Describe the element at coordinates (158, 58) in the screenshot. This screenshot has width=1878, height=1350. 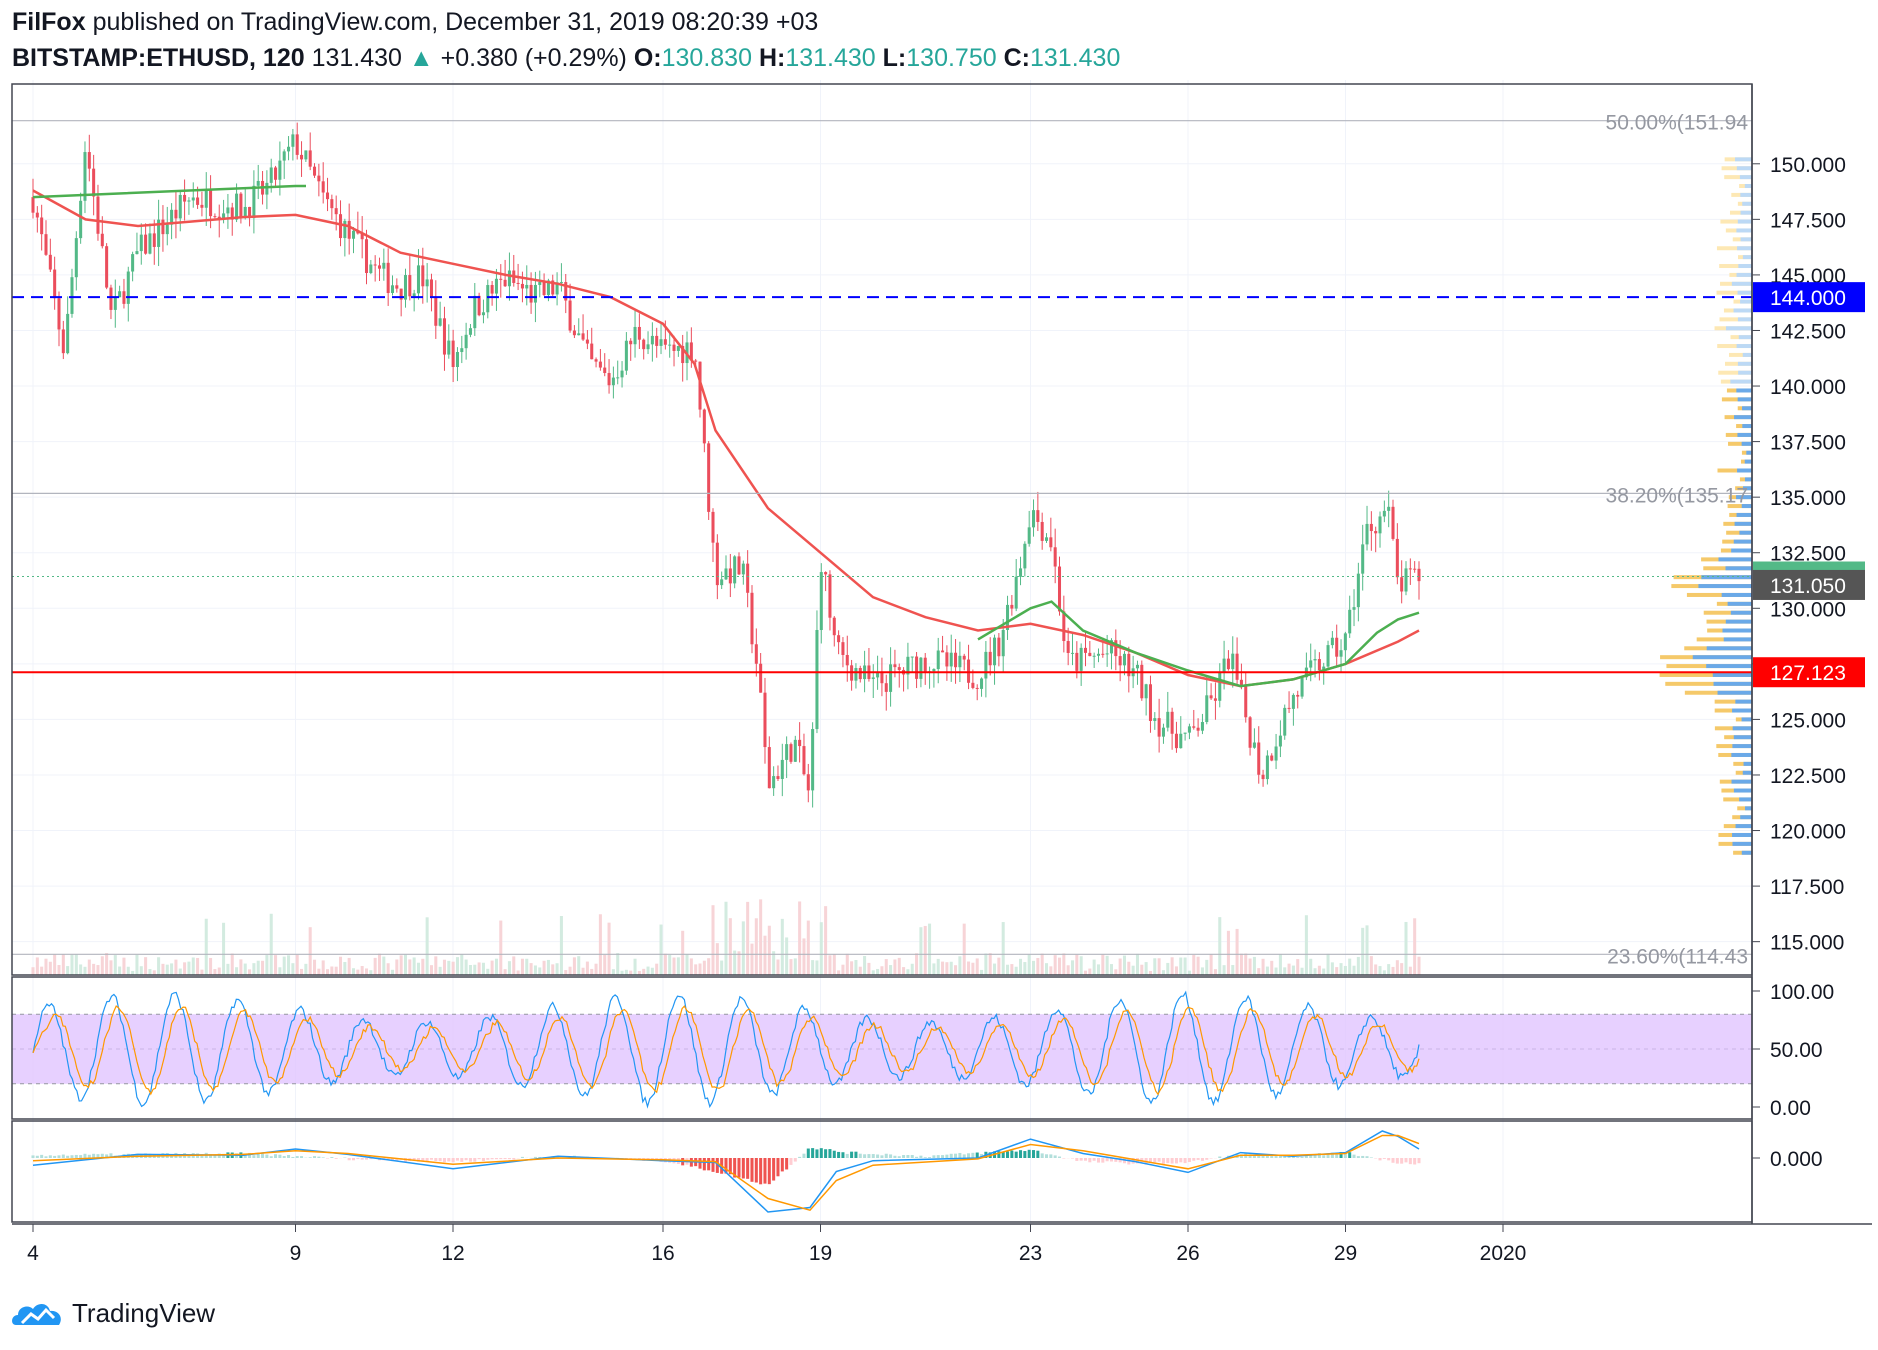
I see `symbol-name: BITSTAMP:ETHUSD, 120` at that location.